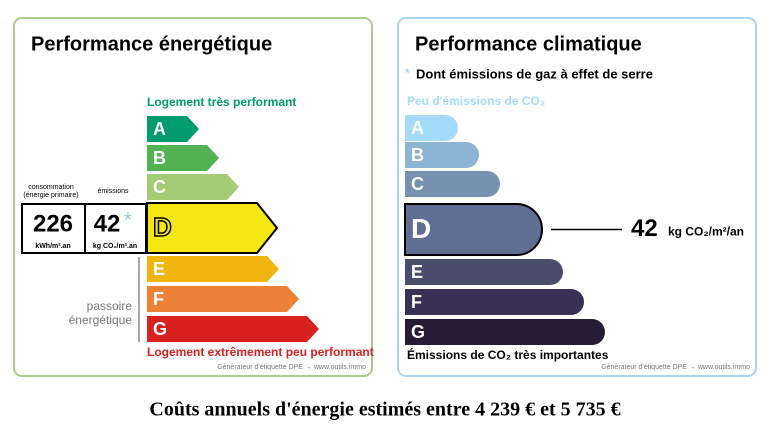 This screenshot has height=441, width=770. What do you see at coordinates (221, 102) in the screenshot?
I see `energy-top-label: Logement très performant` at bounding box center [221, 102].